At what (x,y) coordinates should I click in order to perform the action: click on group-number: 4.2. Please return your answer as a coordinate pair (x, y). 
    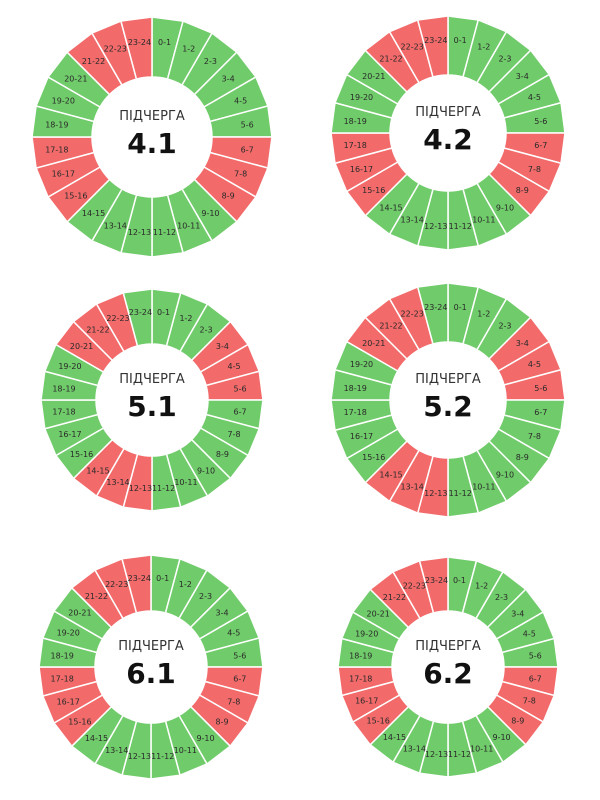
    Looking at the image, I should click on (448, 139).